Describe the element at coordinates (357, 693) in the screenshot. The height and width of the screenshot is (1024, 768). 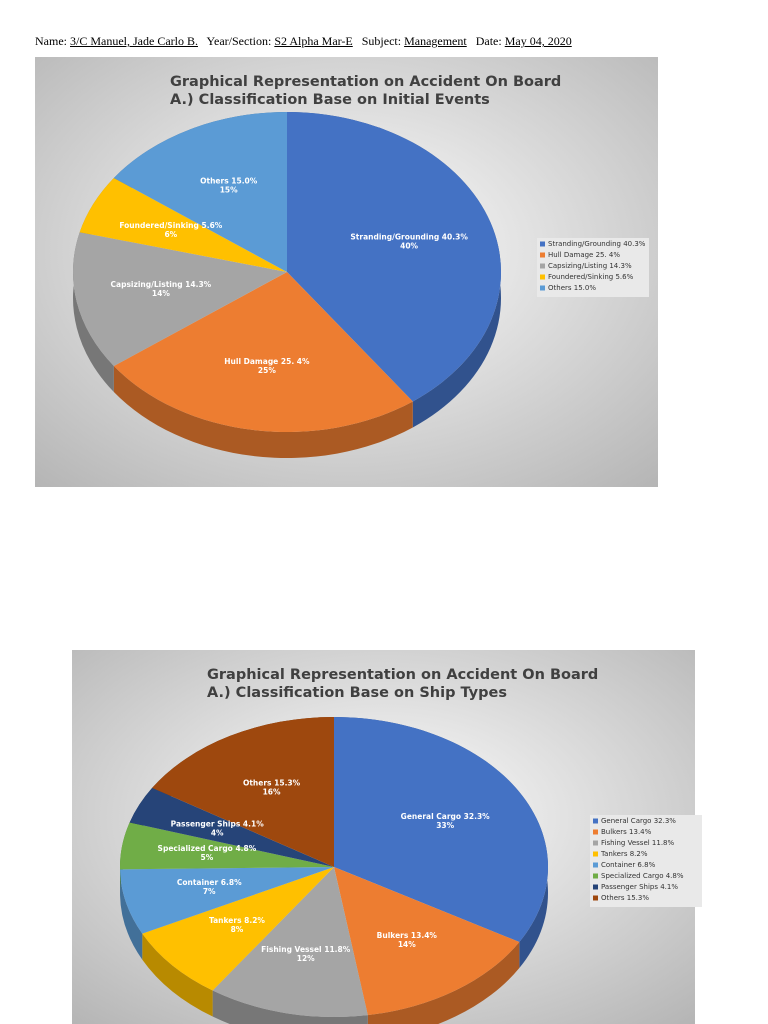
I see `chart-subtitle: A.) Classification Base on Ship Types` at that location.